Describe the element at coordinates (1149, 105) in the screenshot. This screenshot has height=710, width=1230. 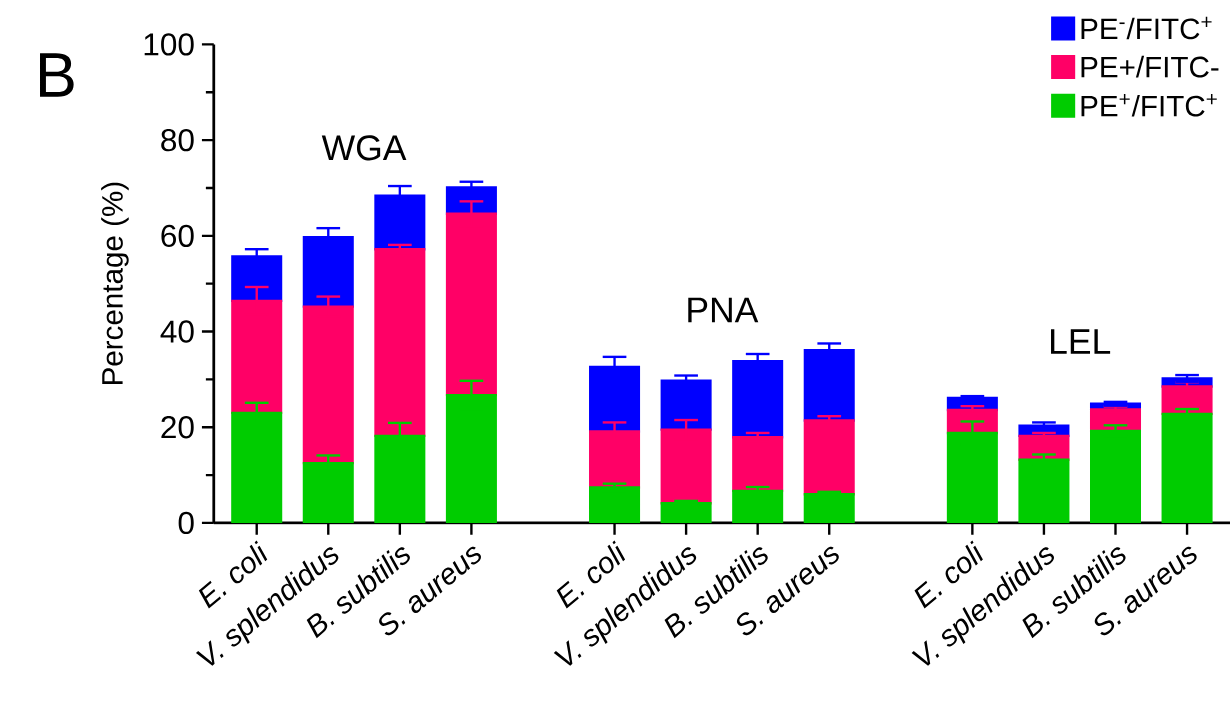
I see `legend-label: PE$^{+}$/FITC$^{+}$` at that location.